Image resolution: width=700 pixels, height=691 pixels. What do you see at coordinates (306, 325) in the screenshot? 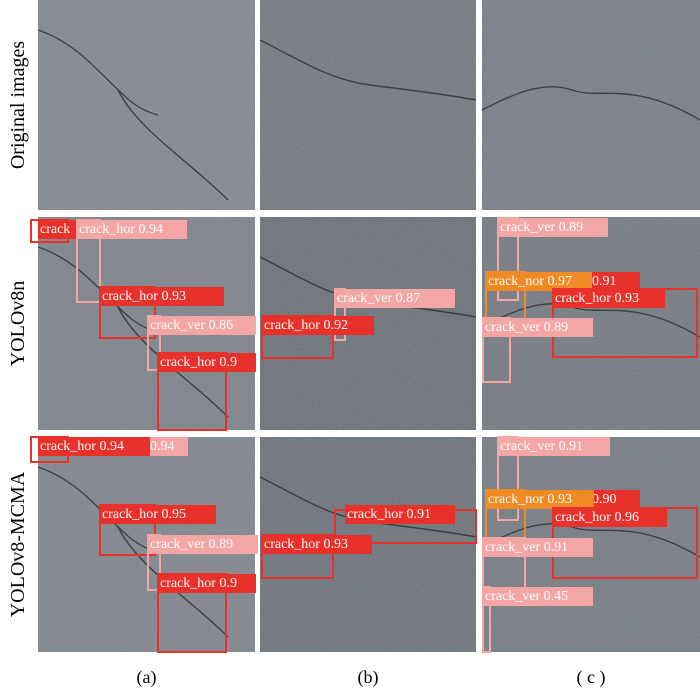
I see `detection-label: crack_hor 0.92` at bounding box center [306, 325].